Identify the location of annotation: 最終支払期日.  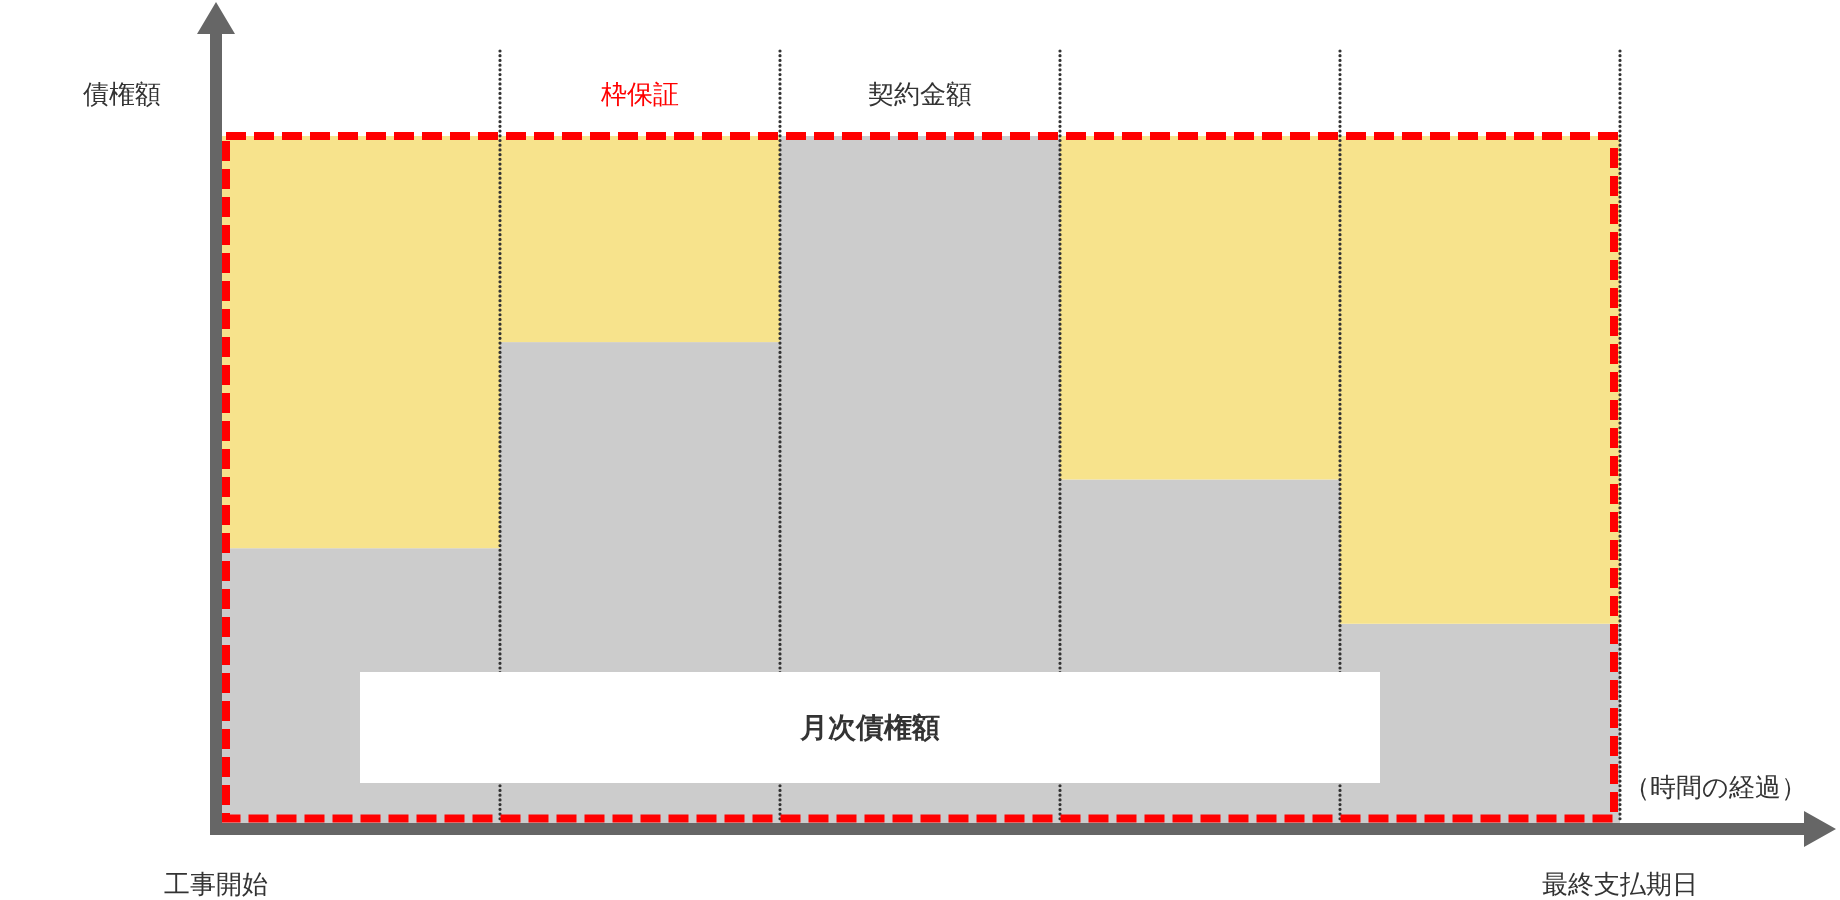
(1620, 884).